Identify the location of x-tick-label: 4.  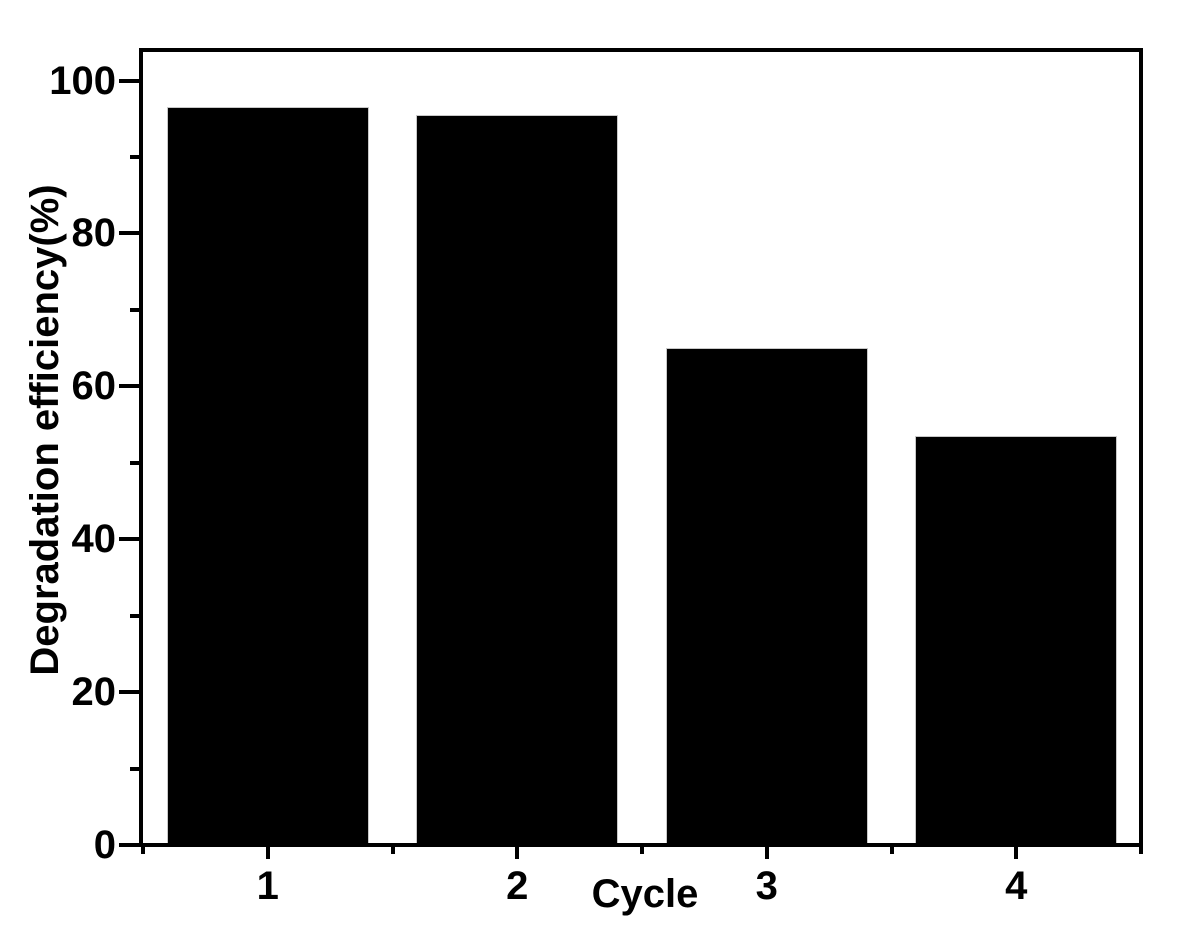
(1016, 886).